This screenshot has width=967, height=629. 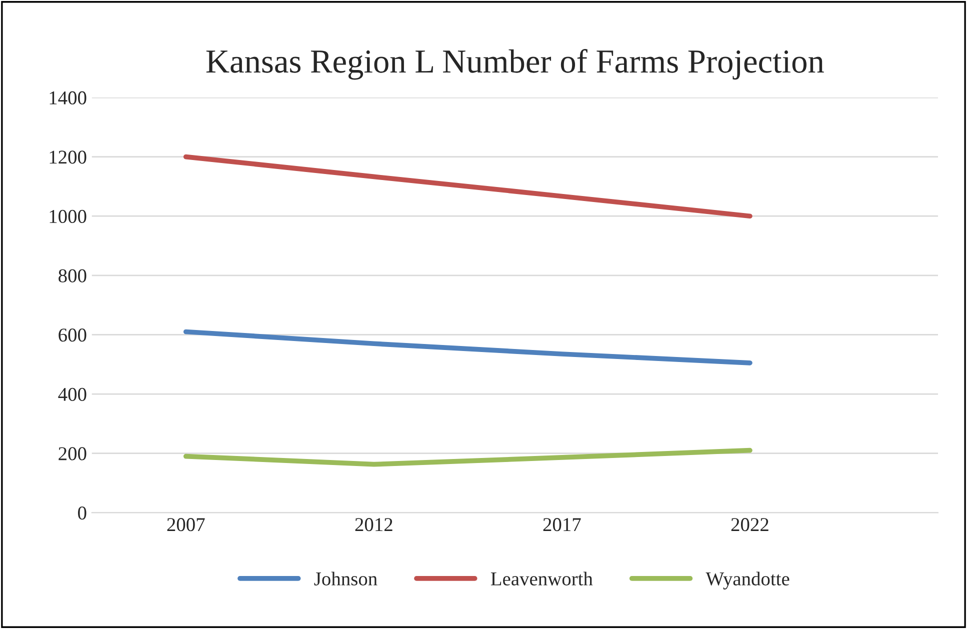 I want to click on y-tick-label: 400, so click(x=72, y=394).